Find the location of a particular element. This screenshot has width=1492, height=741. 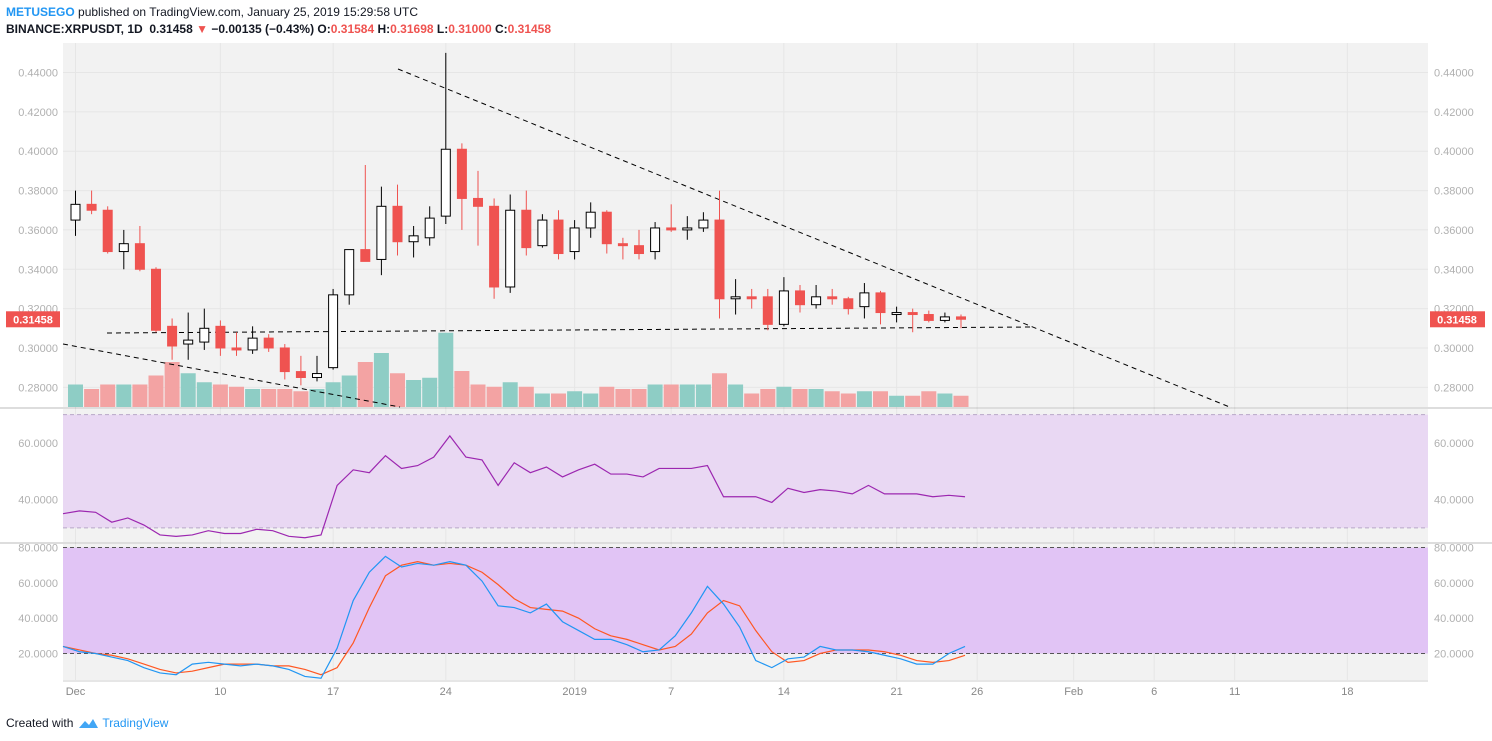

time-tick-label: Dec is located at coordinates (76, 692).